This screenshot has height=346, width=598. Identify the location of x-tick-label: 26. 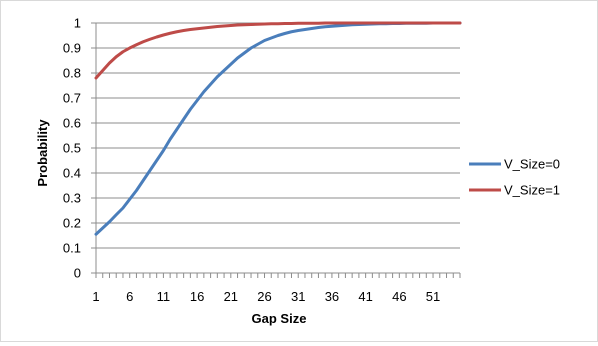
(264, 296).